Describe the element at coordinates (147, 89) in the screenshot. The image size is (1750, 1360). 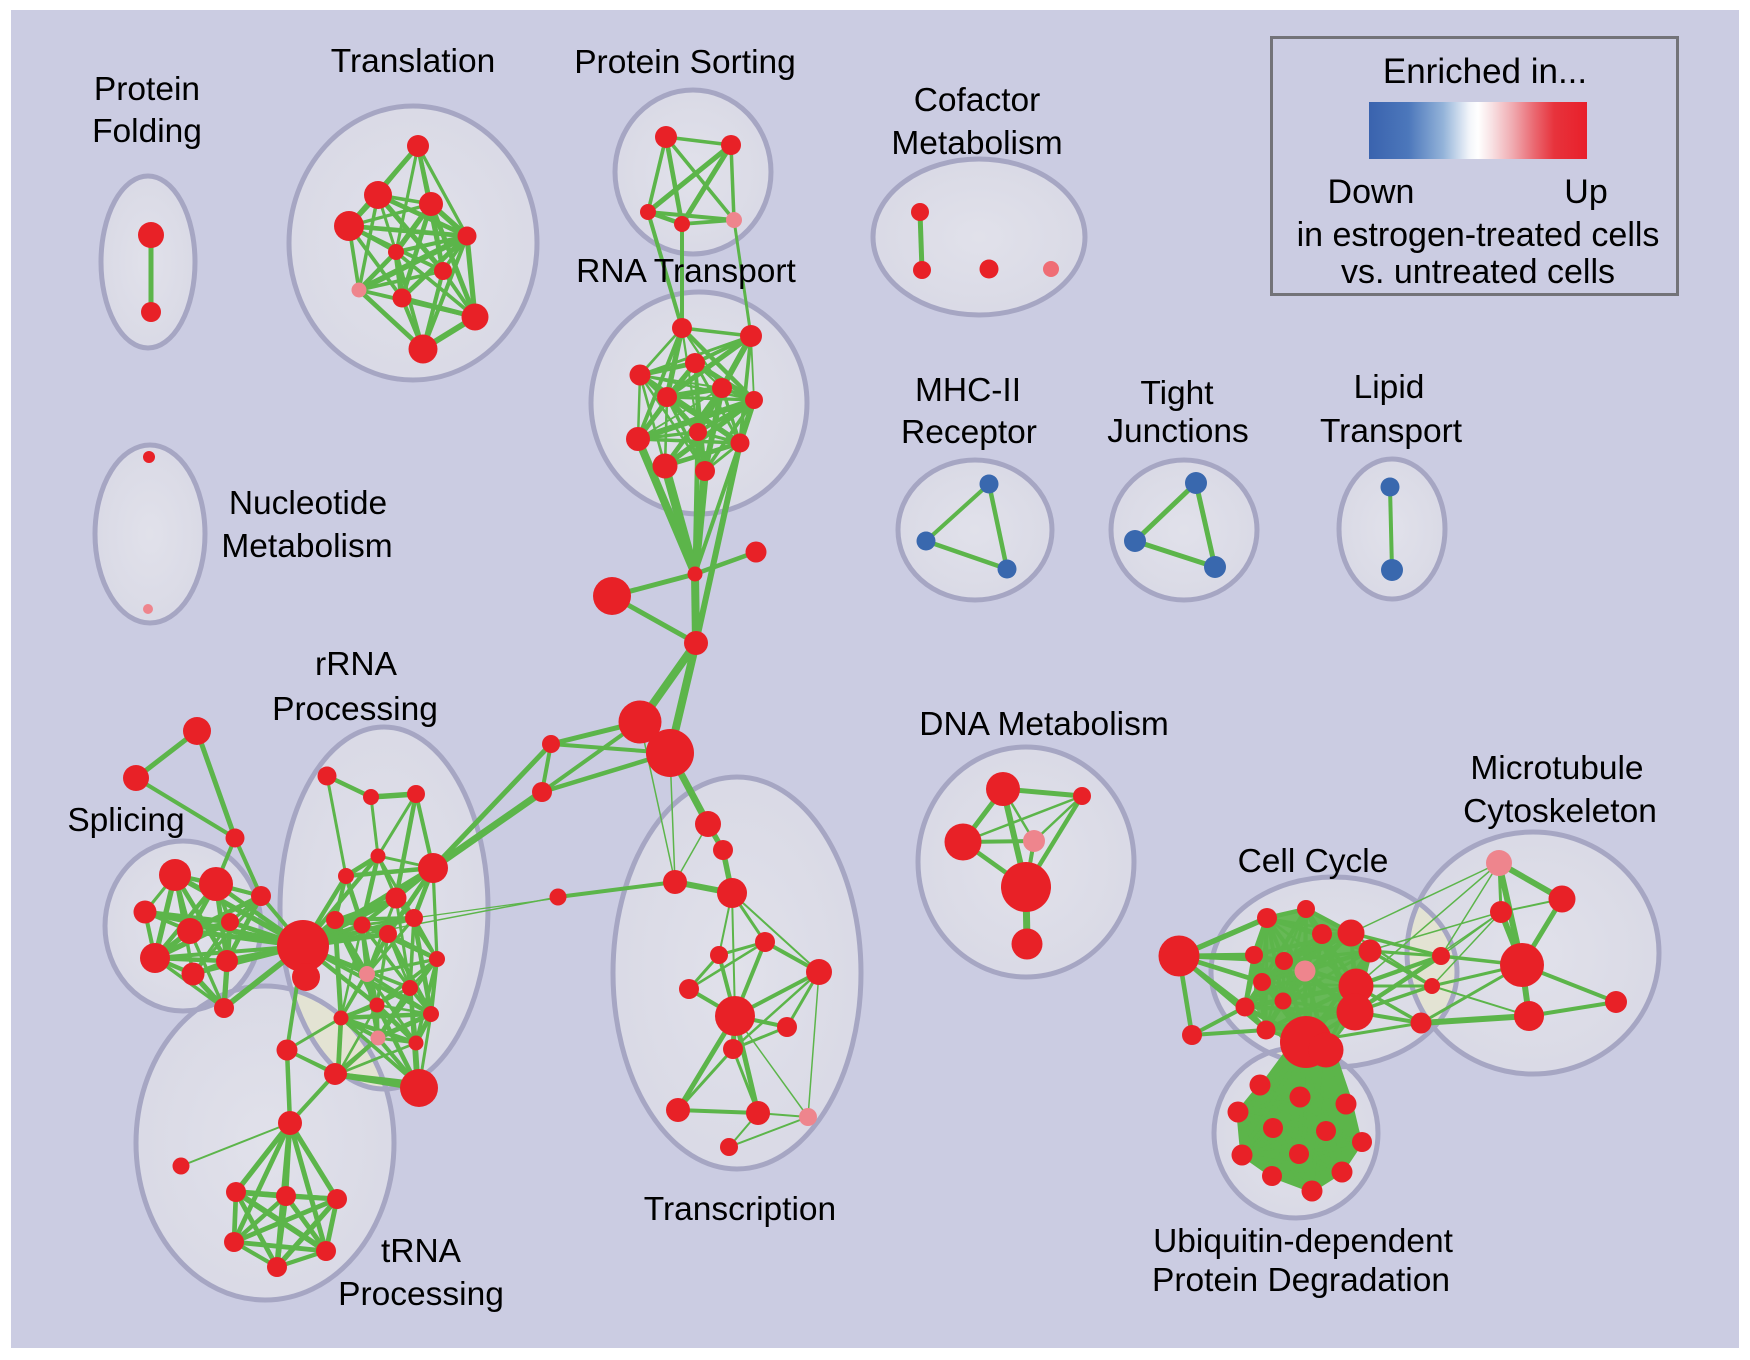
I see `svg-text: Protein` at that location.